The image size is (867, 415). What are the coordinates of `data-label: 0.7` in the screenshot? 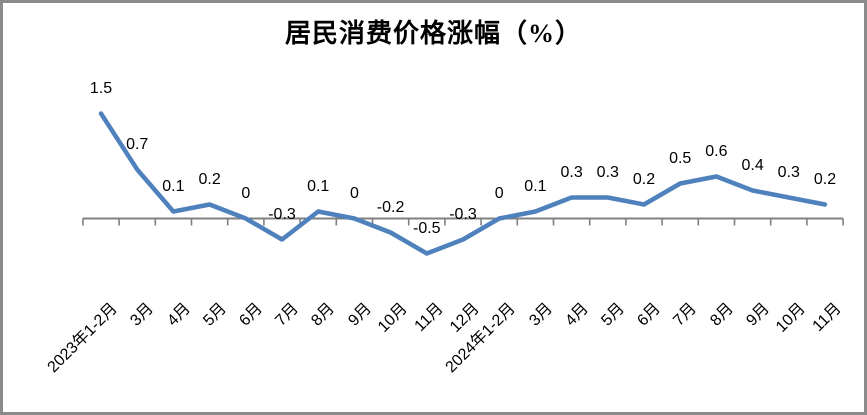 It's located at (137, 144).